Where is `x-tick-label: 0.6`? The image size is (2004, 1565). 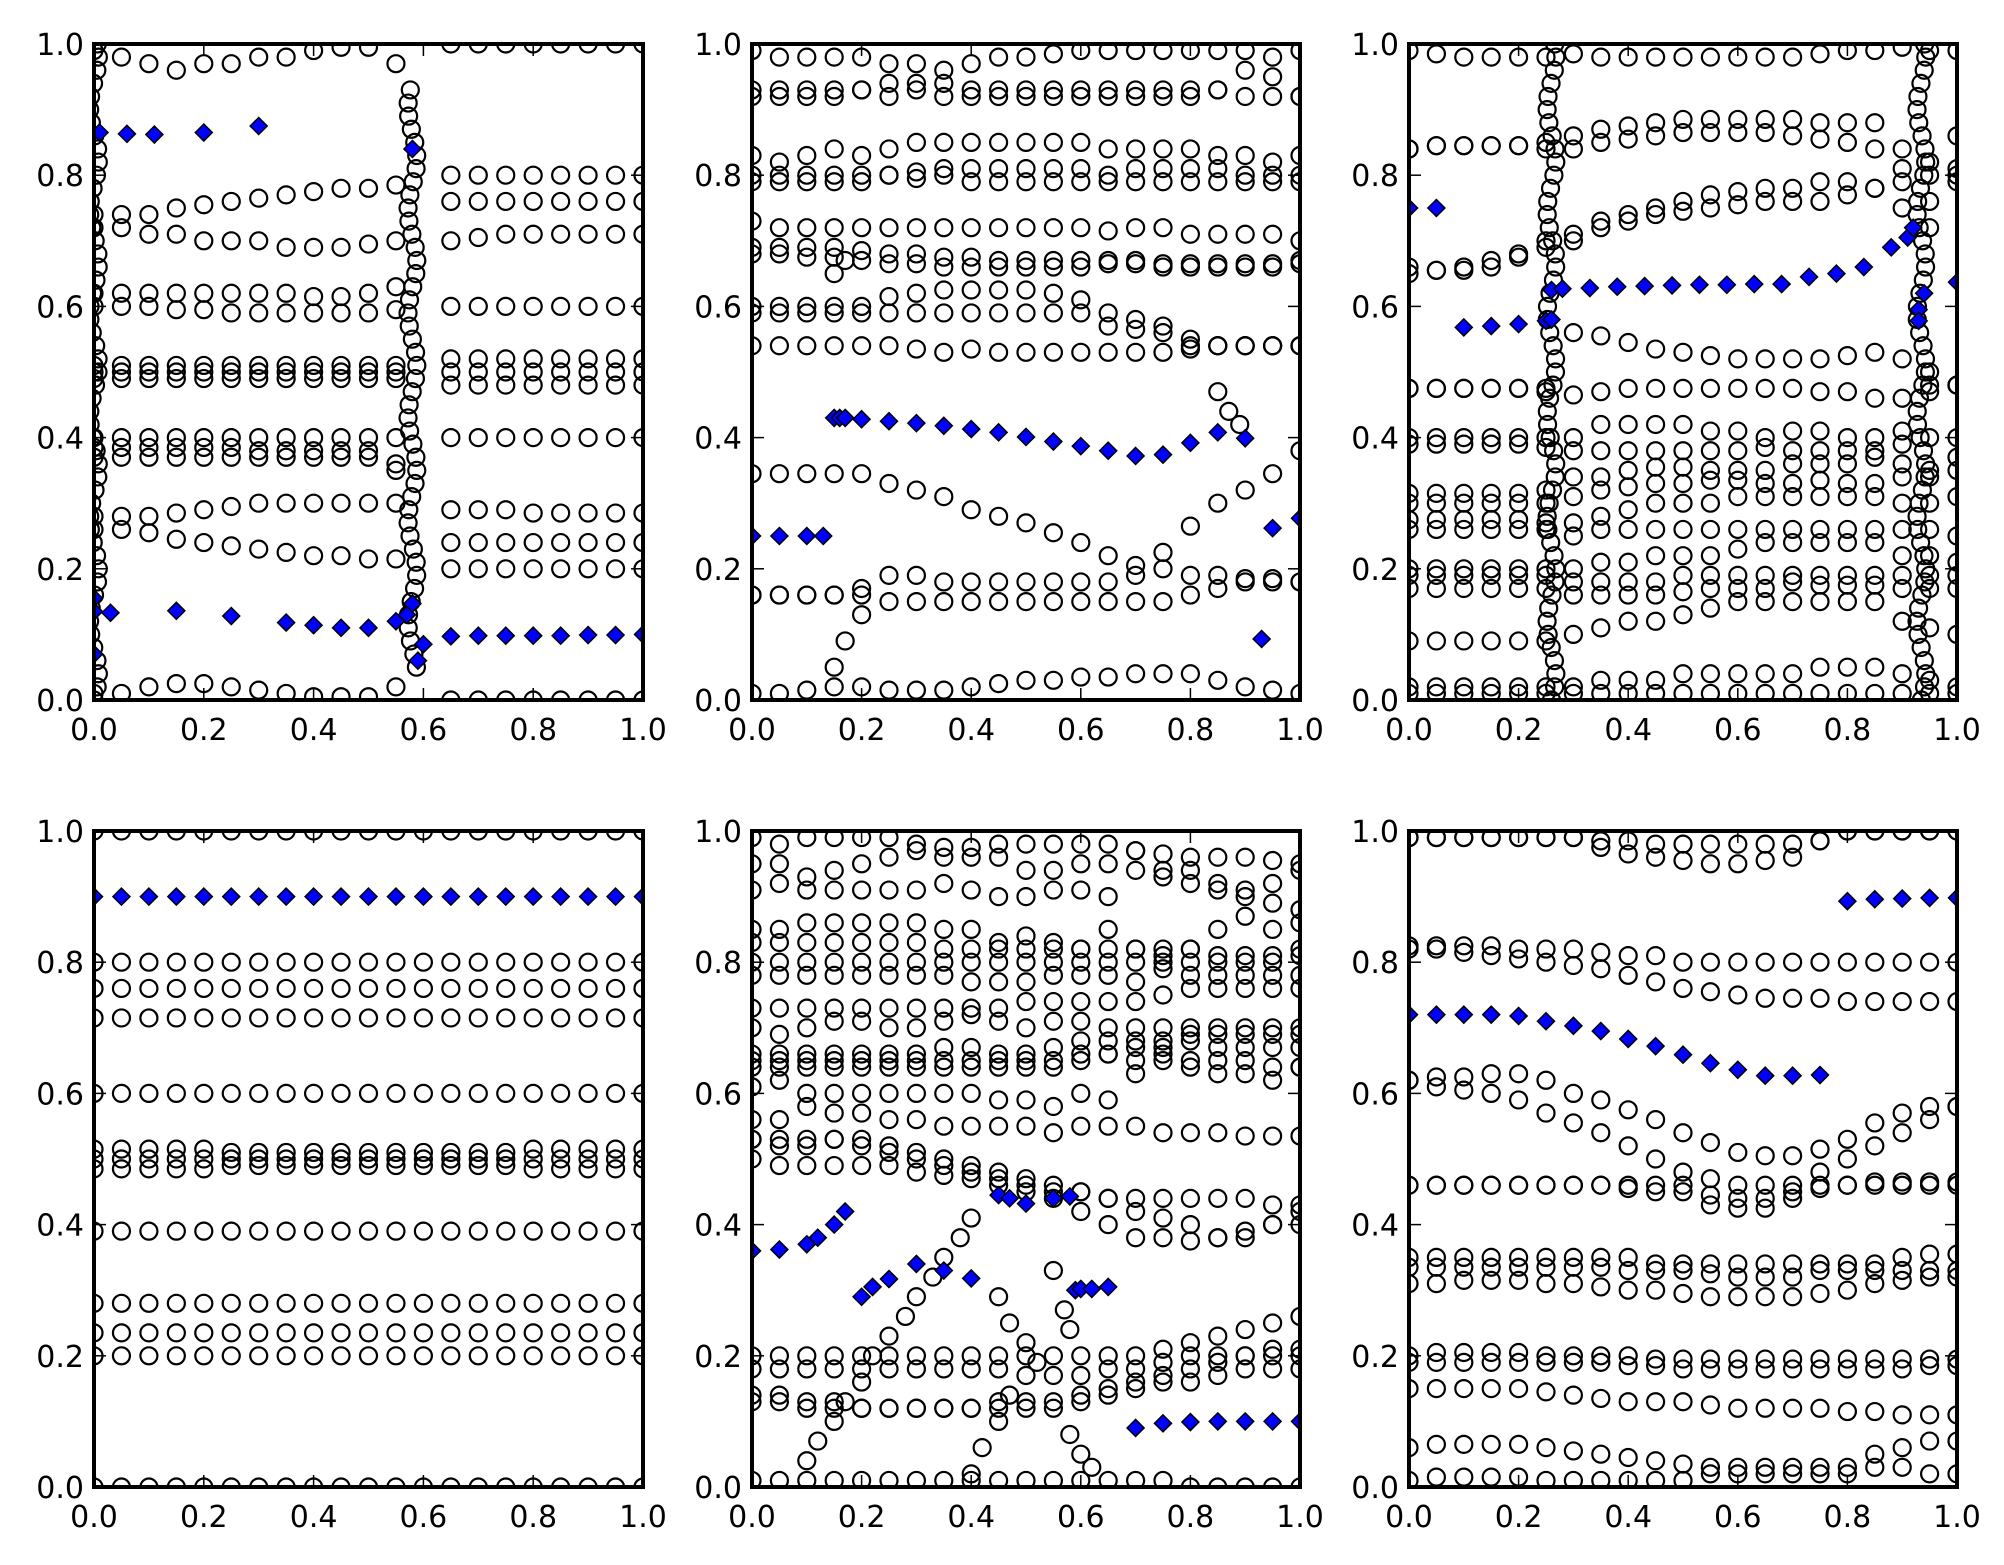 x-tick-label: 0.6 is located at coordinates (424, 1517).